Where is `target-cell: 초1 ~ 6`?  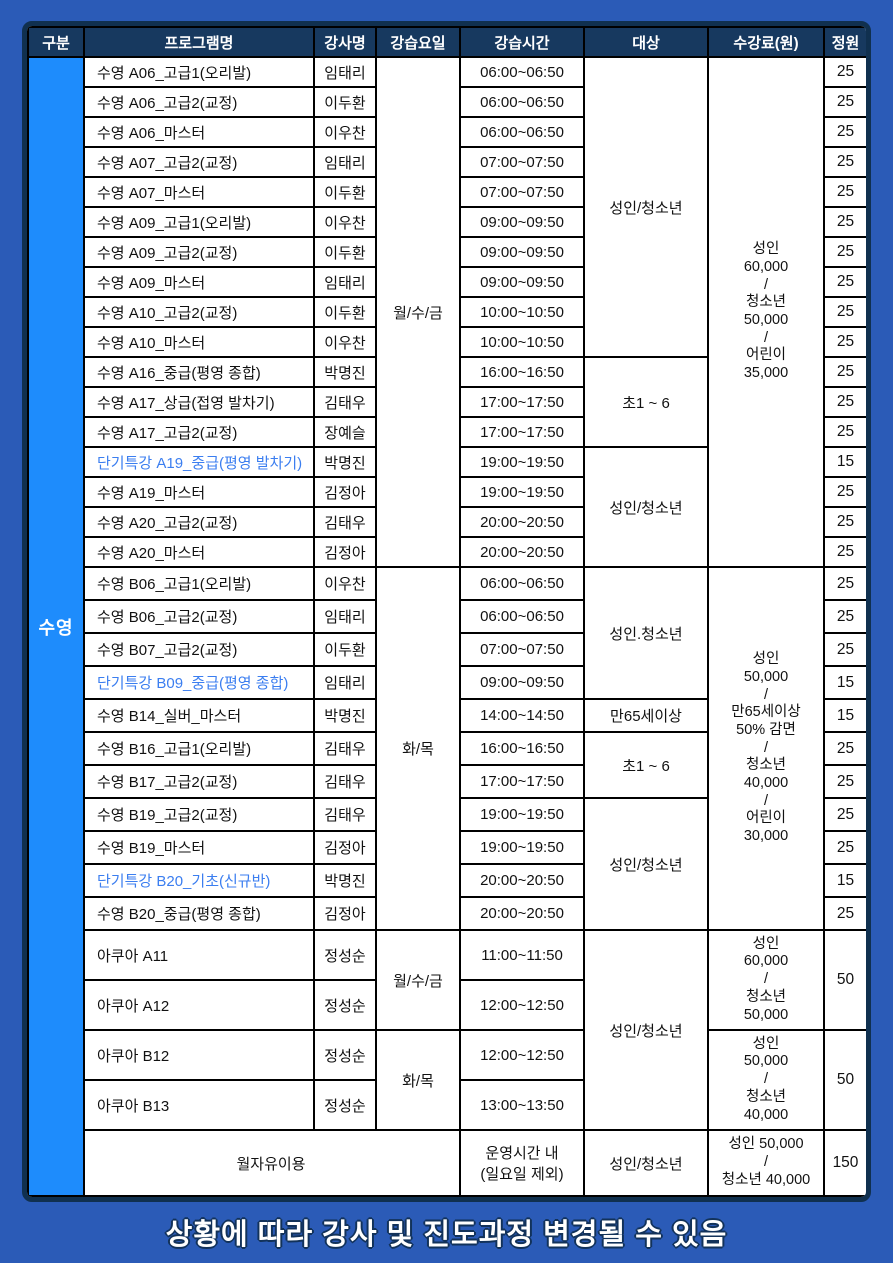 target-cell: 초1 ~ 6 is located at coordinates (646, 765).